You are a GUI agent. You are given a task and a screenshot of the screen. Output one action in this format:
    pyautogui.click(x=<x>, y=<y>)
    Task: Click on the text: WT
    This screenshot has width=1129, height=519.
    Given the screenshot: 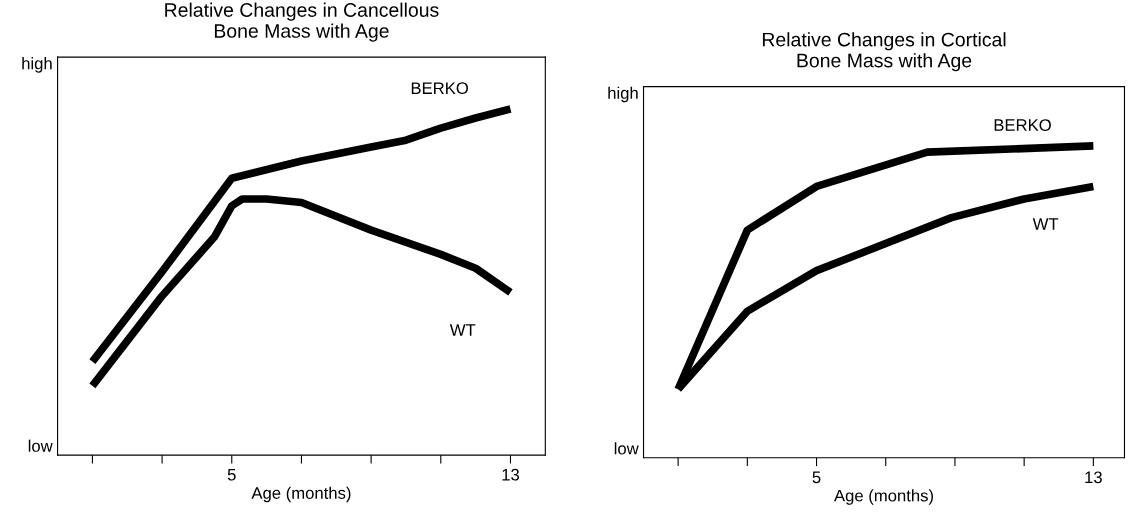 What is the action you would take?
    pyautogui.click(x=462, y=330)
    